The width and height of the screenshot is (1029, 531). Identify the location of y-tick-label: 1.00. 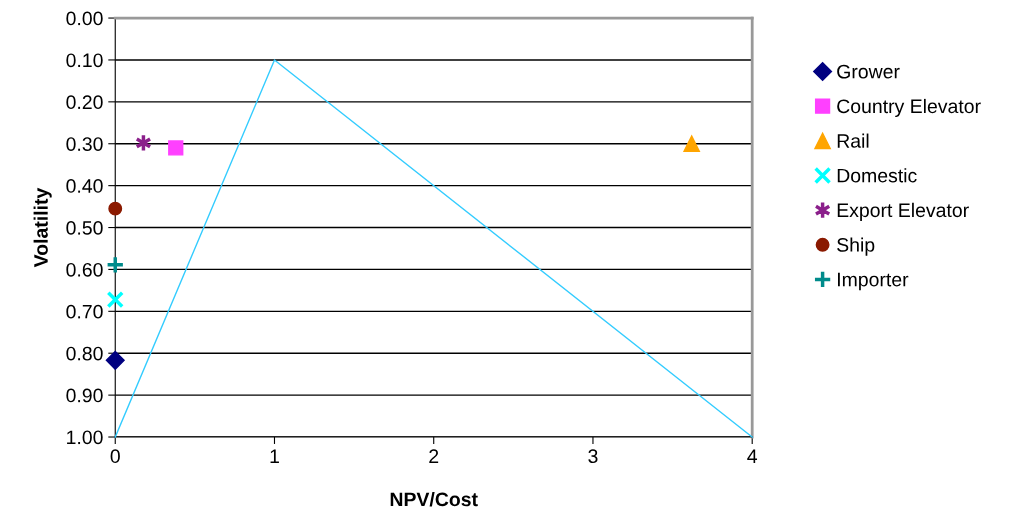
(85, 437).